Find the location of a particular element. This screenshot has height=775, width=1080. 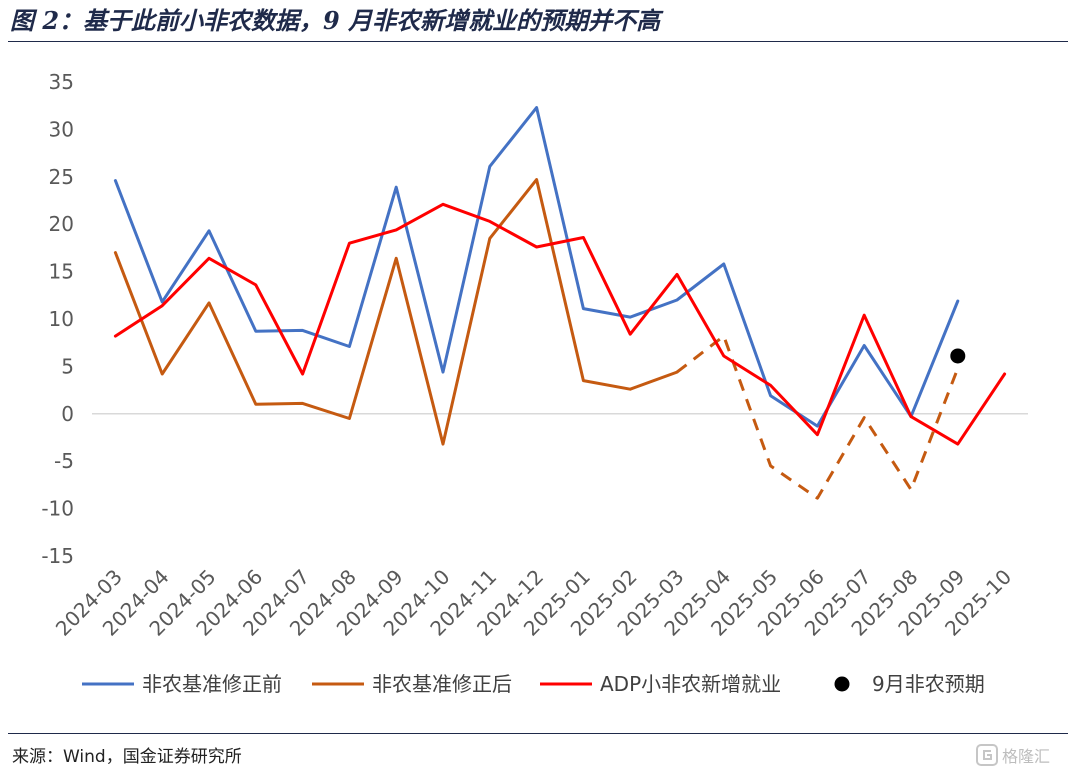

y-tick-label: 10 is located at coordinates (61, 319).